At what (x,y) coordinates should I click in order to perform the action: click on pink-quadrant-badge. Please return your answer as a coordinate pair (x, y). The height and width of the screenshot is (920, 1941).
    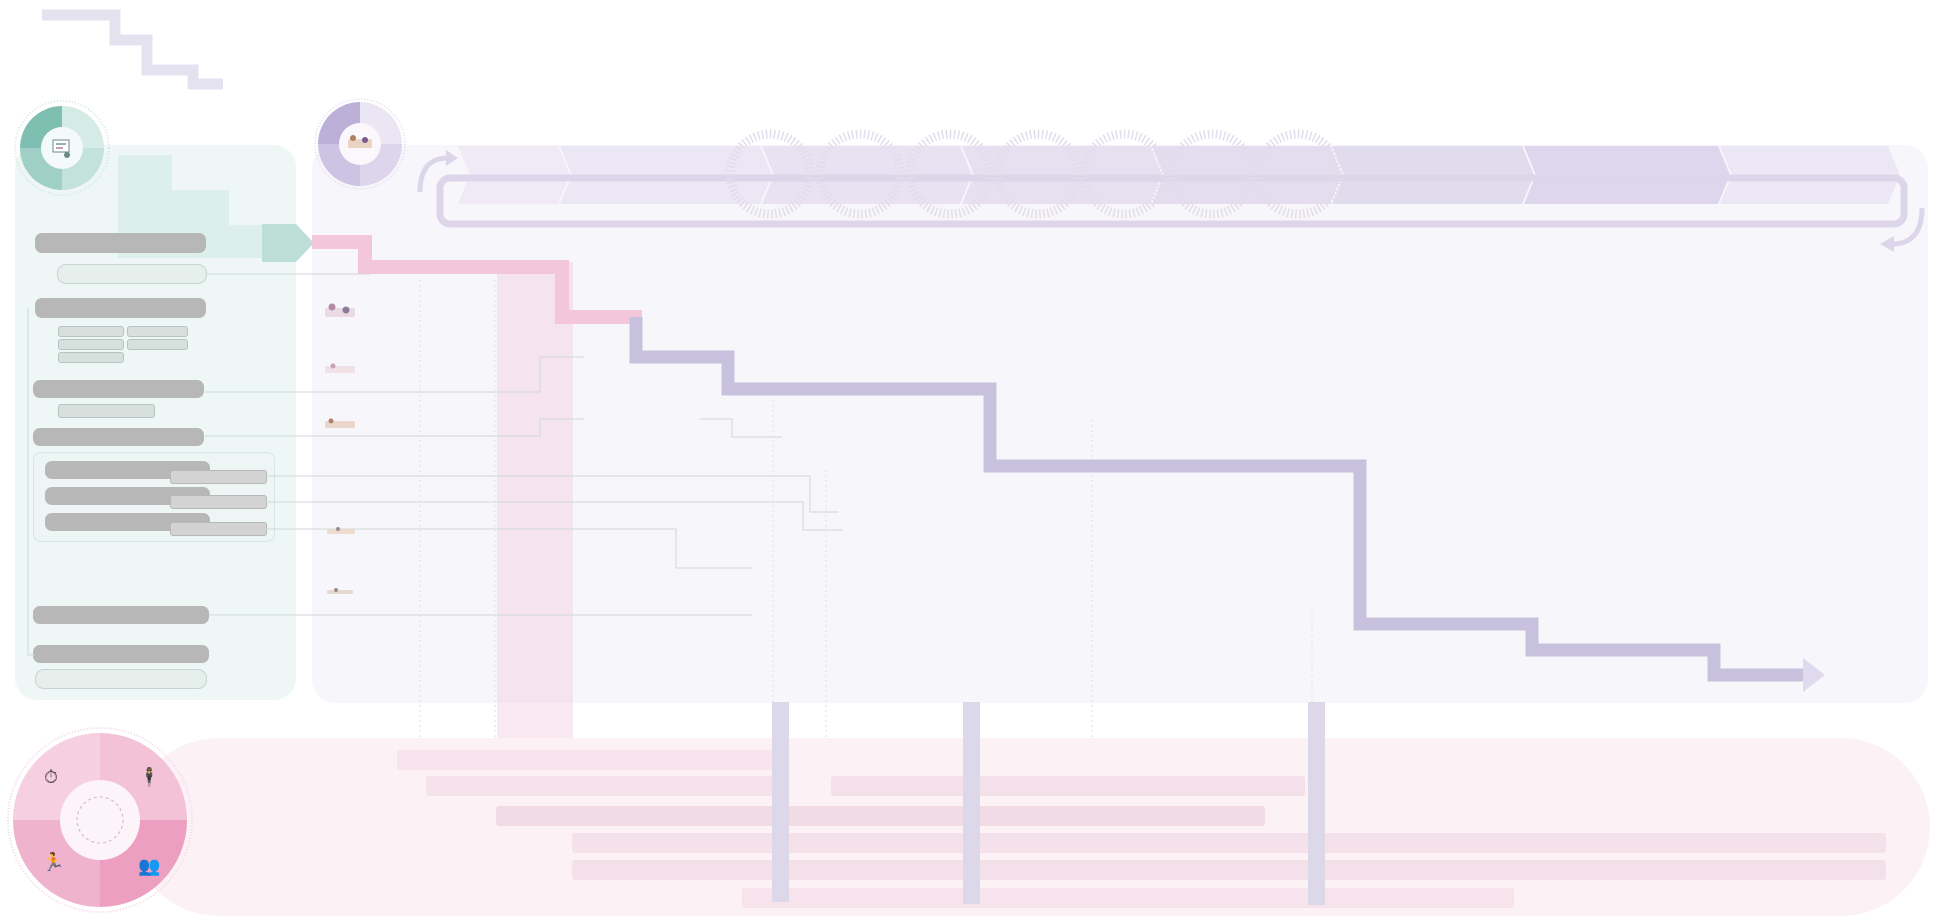
    Looking at the image, I should click on (100, 820).